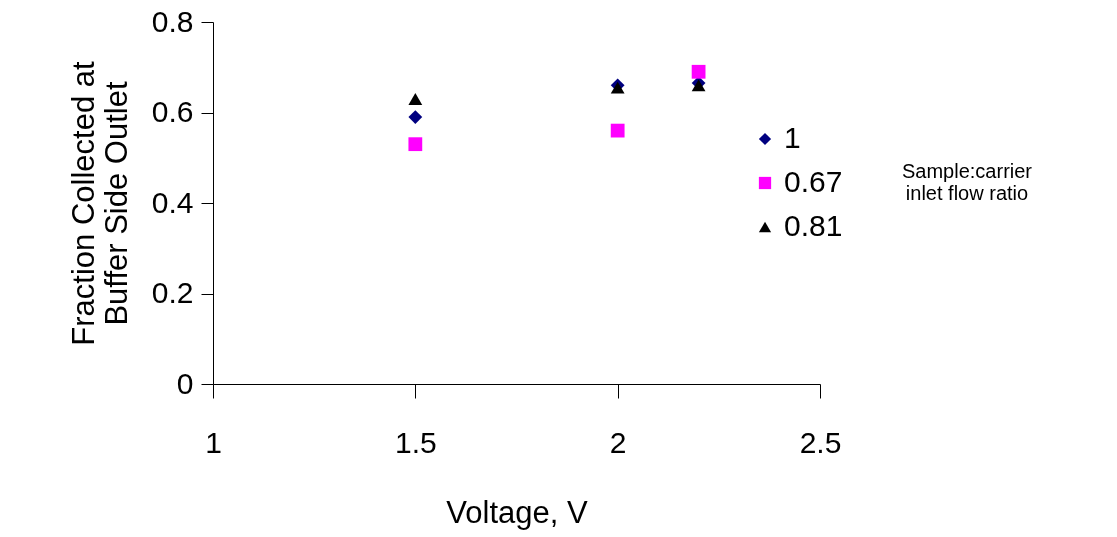 The image size is (1117, 537). I want to click on legend-title: Sample:carrier inlet flow ratio, so click(967, 182).